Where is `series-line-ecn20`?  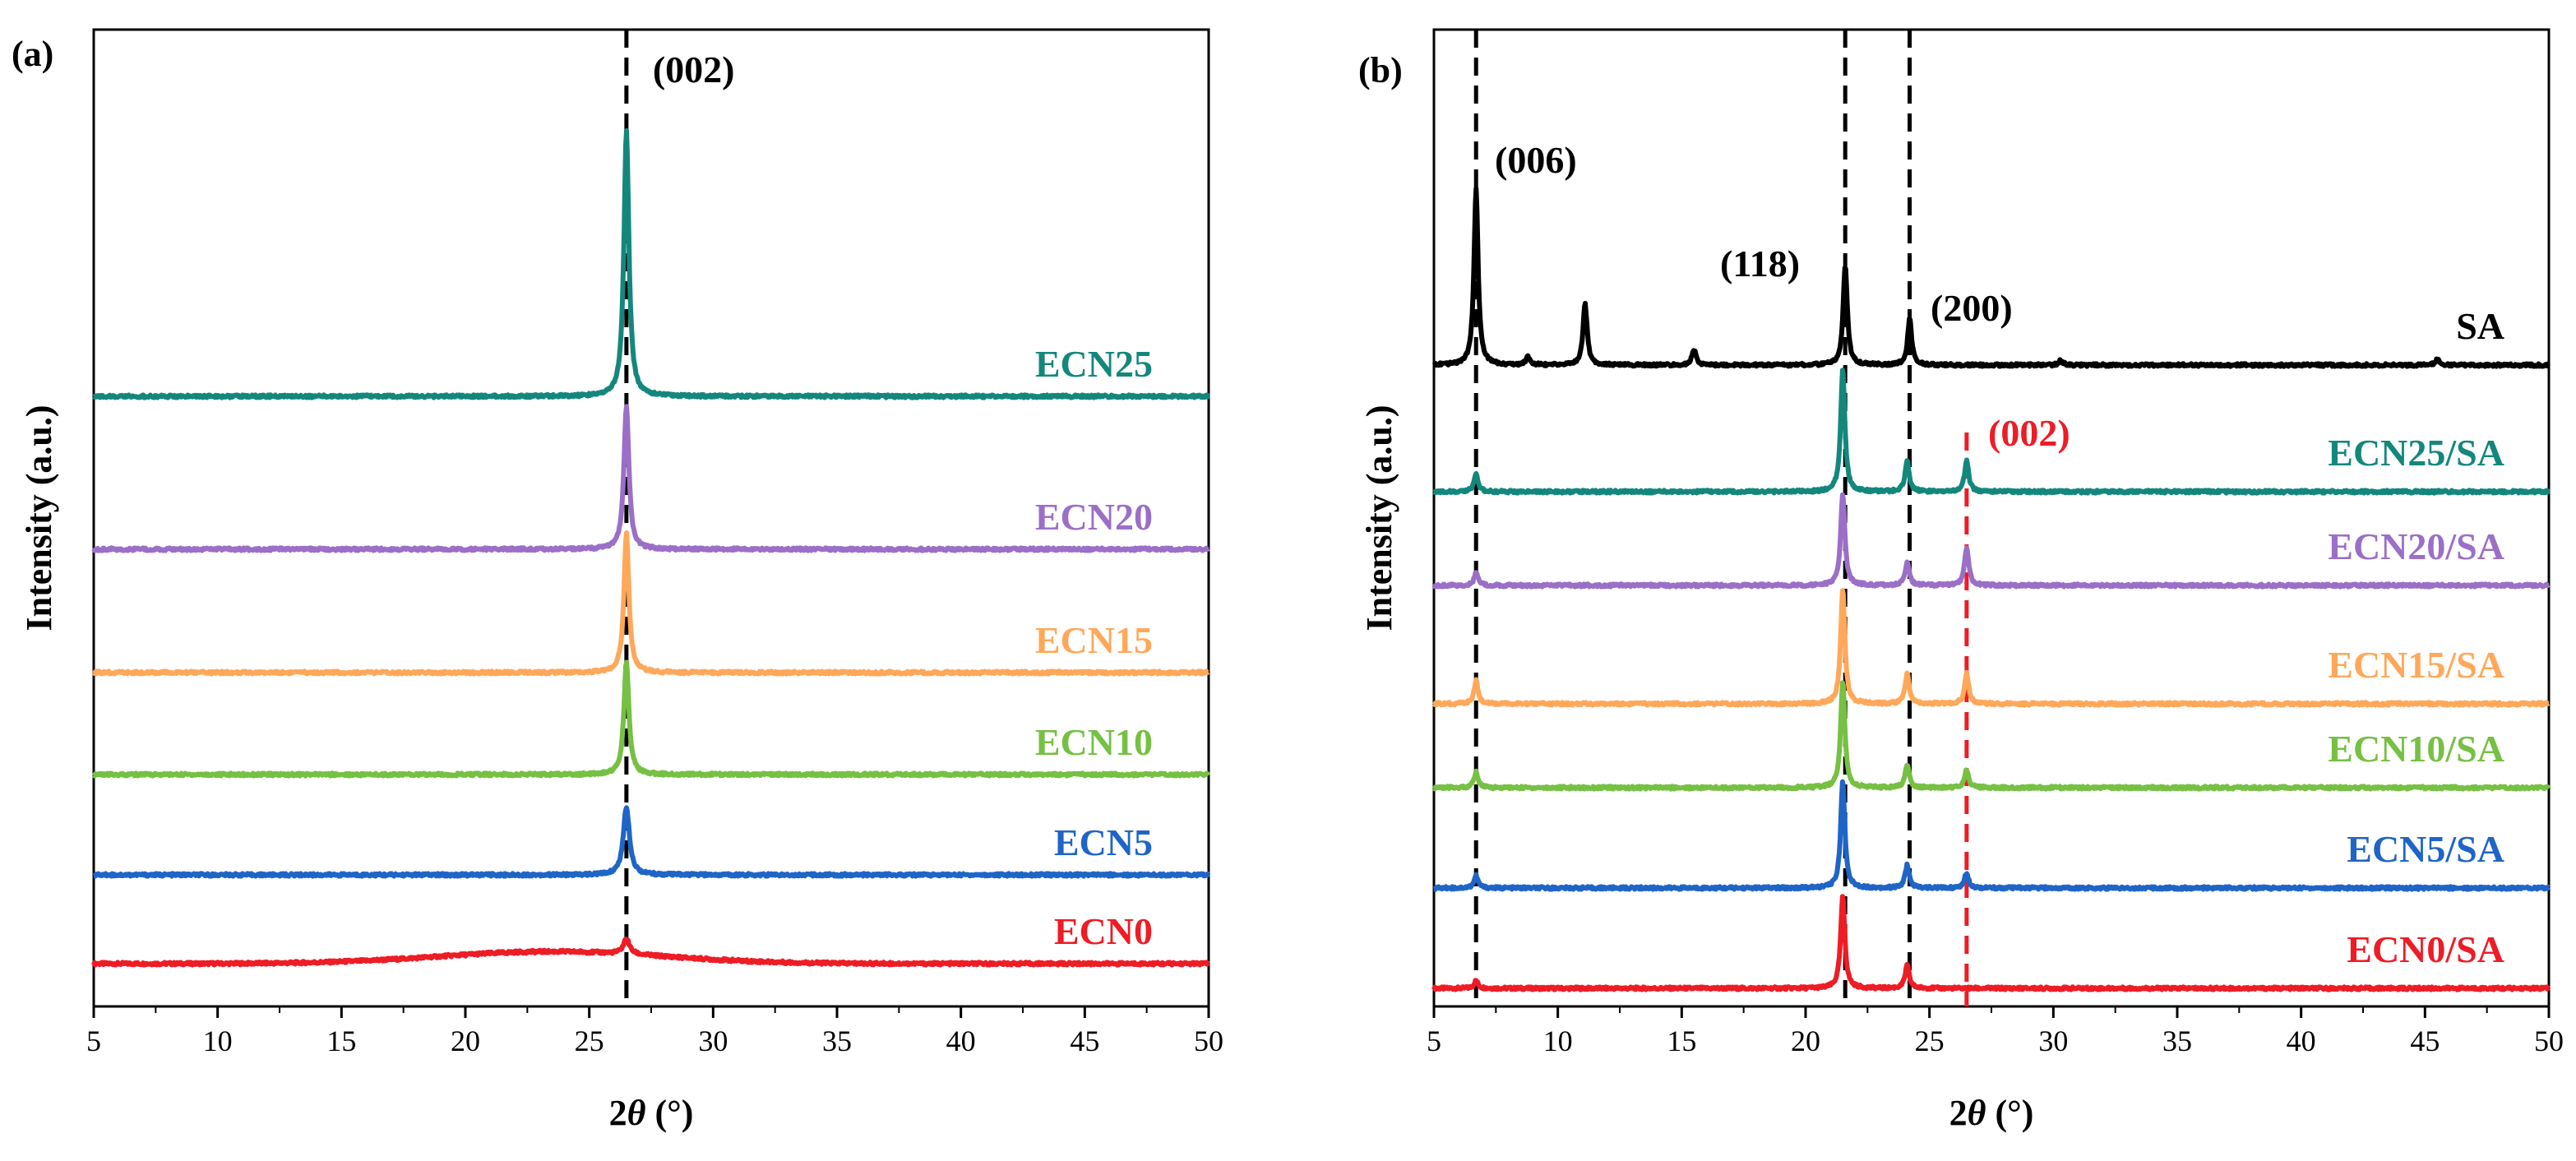
series-line-ecn20 is located at coordinates (650, 478).